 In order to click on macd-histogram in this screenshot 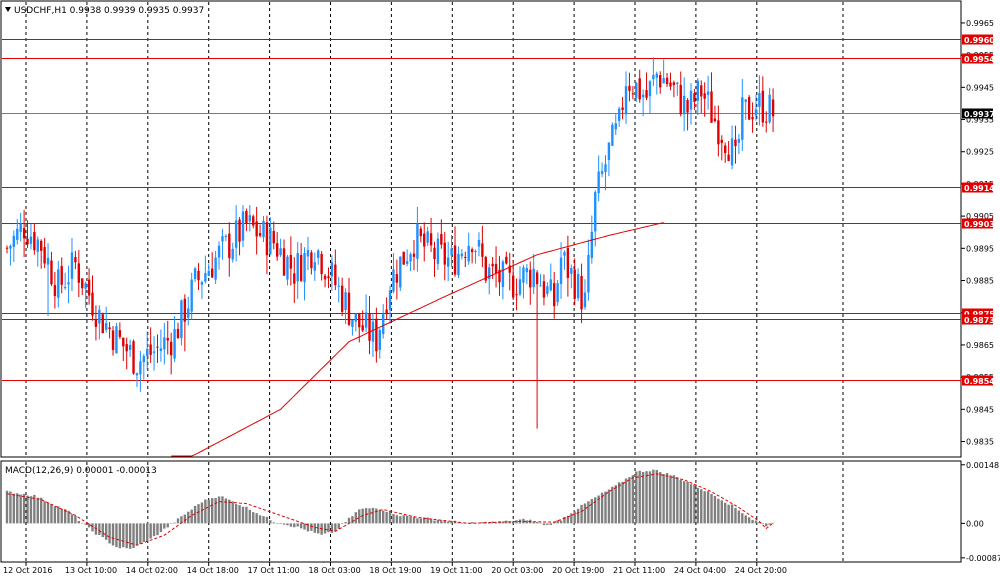, I will do `click(390, 509)`.